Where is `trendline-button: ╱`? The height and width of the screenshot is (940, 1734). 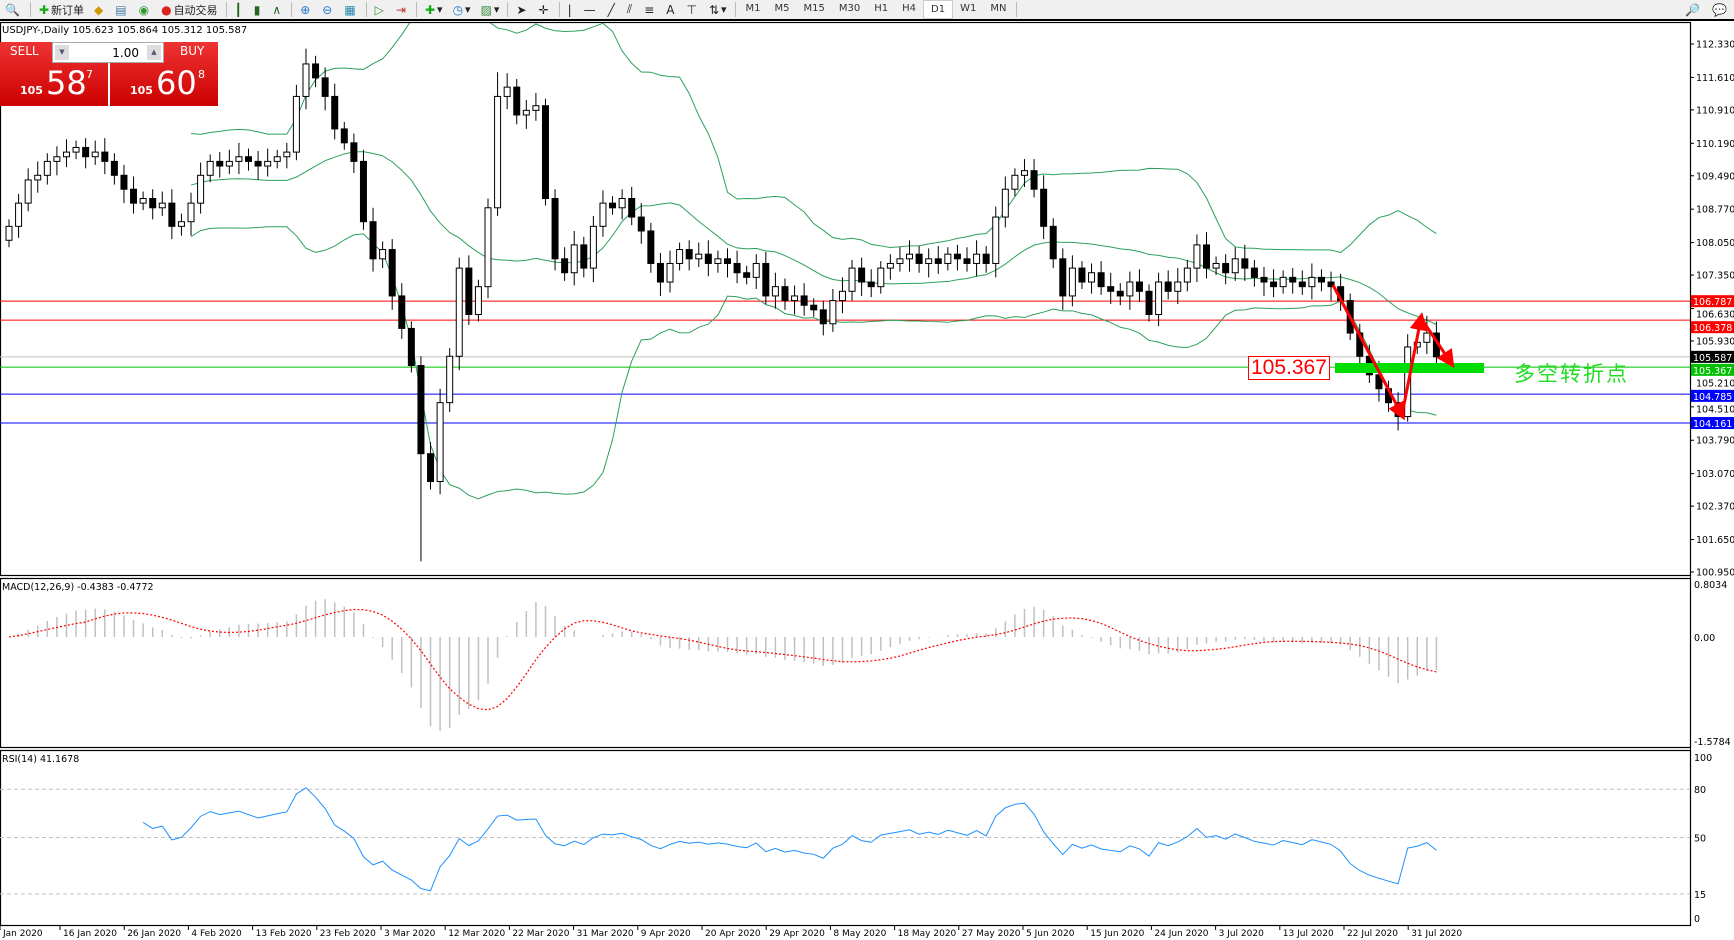 trendline-button: ╱ is located at coordinates (612, 9).